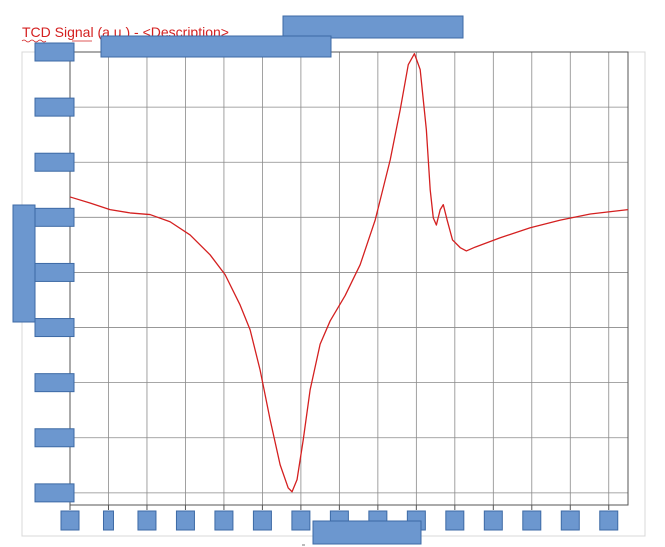 The image size is (665, 547). I want to click on spell-underline, so click(34, 41).